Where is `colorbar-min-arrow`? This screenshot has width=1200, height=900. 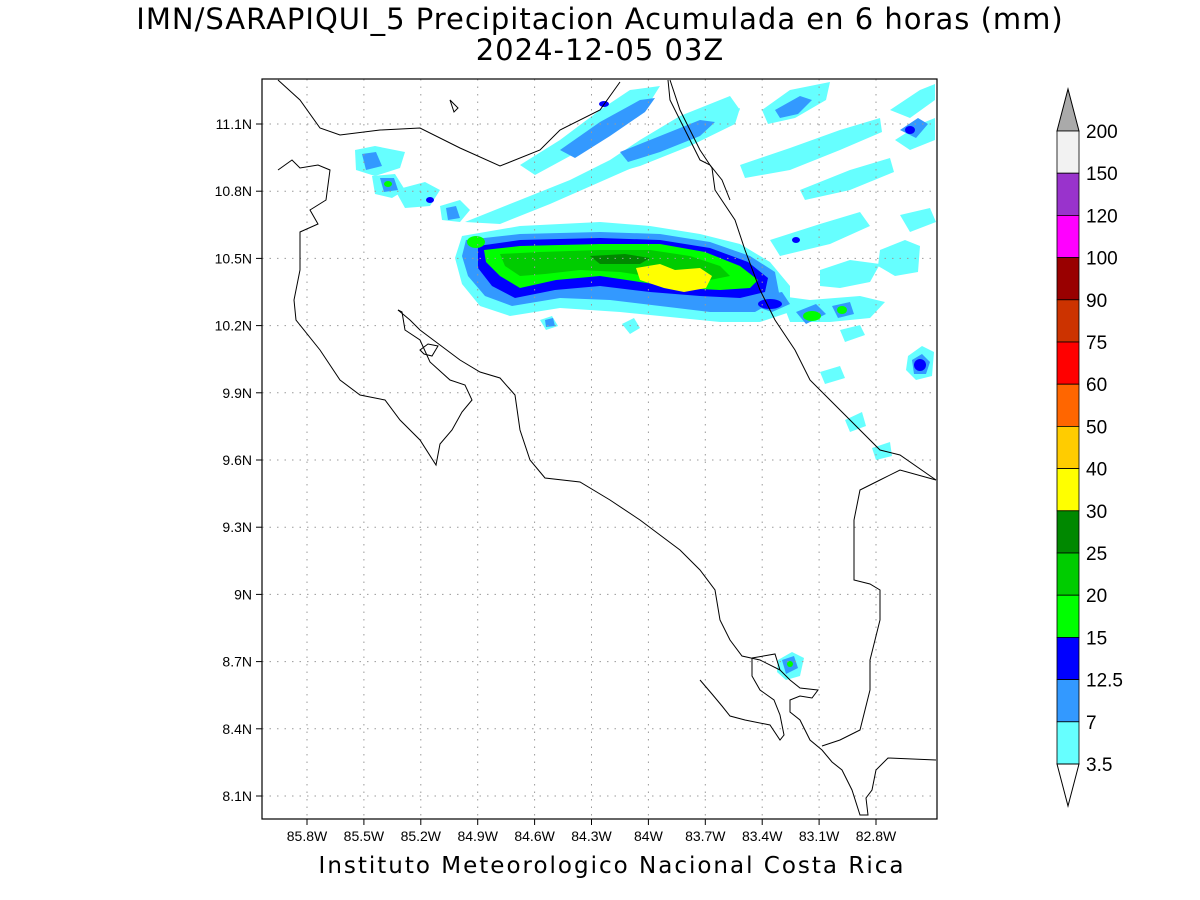
colorbar-min-arrow is located at coordinates (1068, 785).